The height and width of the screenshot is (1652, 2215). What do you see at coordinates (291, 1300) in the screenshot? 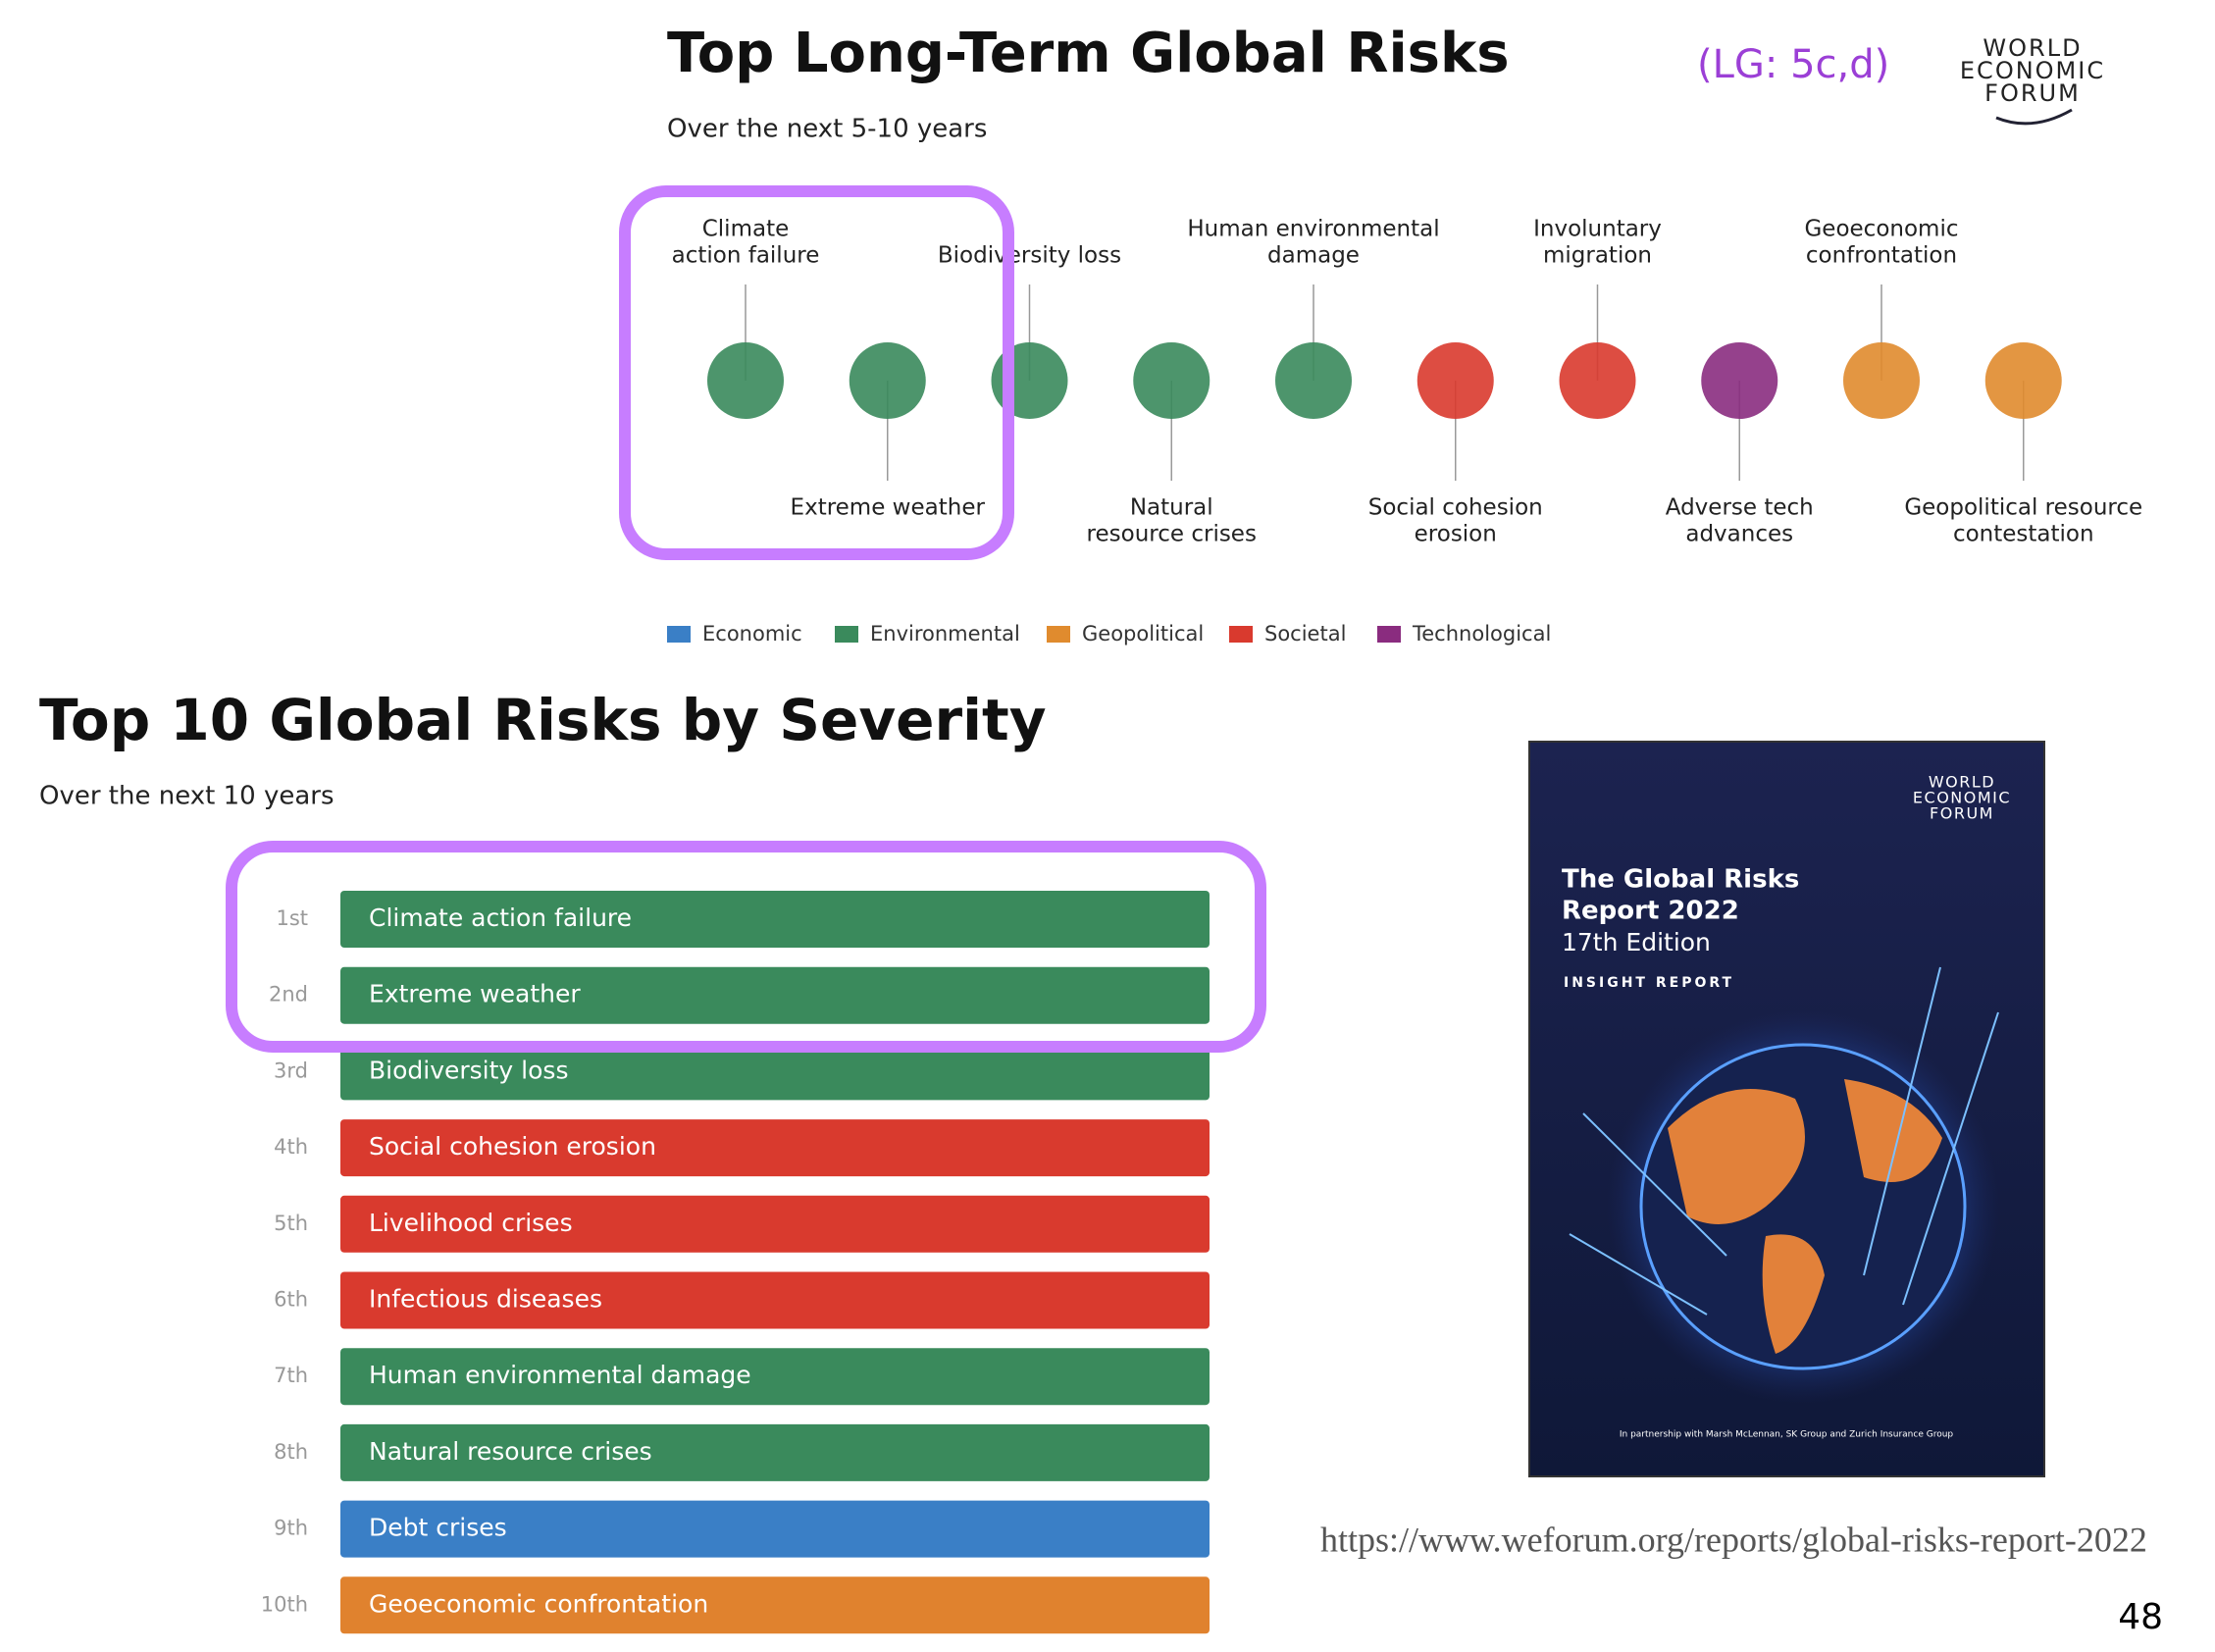
I see `rank: 6th` at bounding box center [291, 1300].